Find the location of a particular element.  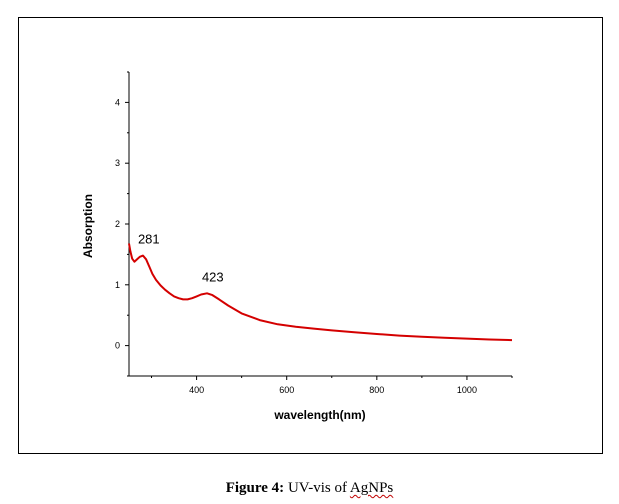

x-tick-label: 1000 is located at coordinates (467, 390).